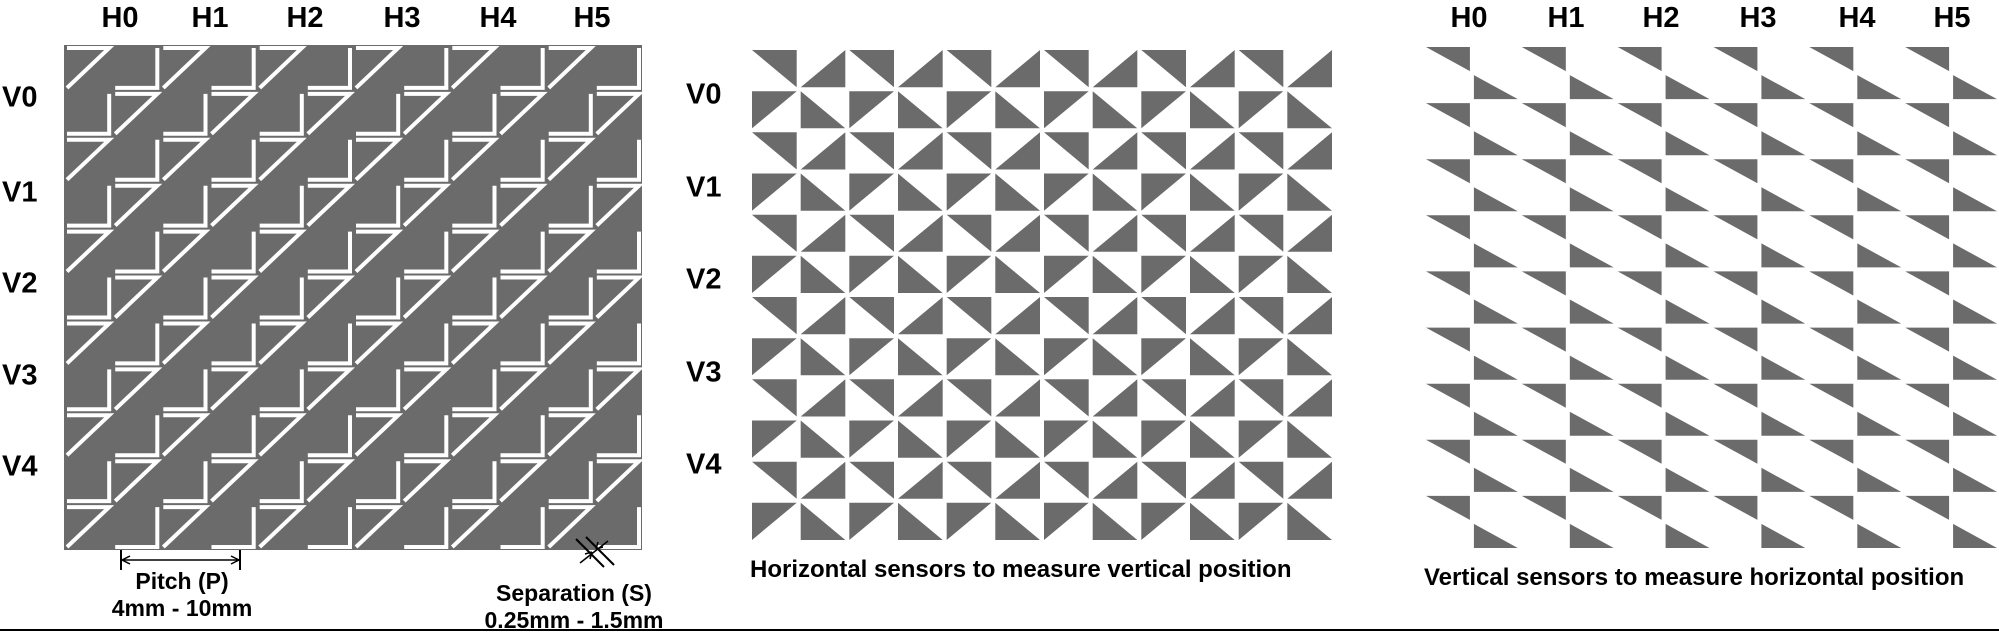  Describe the element at coordinates (1565, 18) in the screenshot. I see `vertical-column-label-h1: H1` at that location.